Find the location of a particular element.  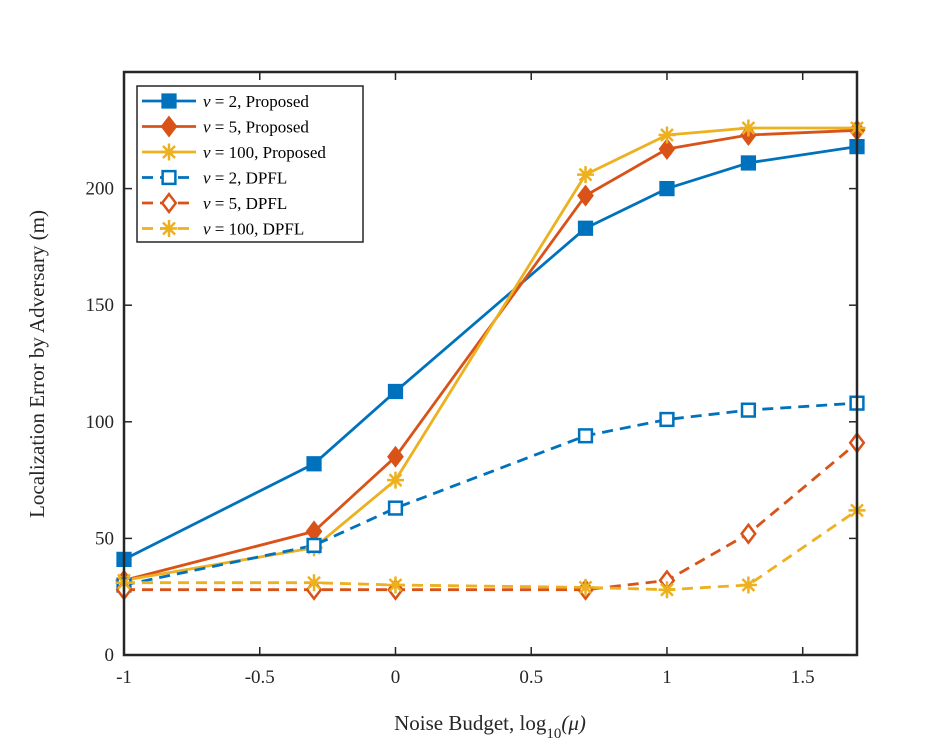

legend-label-3: ν = 100, Proposed is located at coordinates (264, 152).